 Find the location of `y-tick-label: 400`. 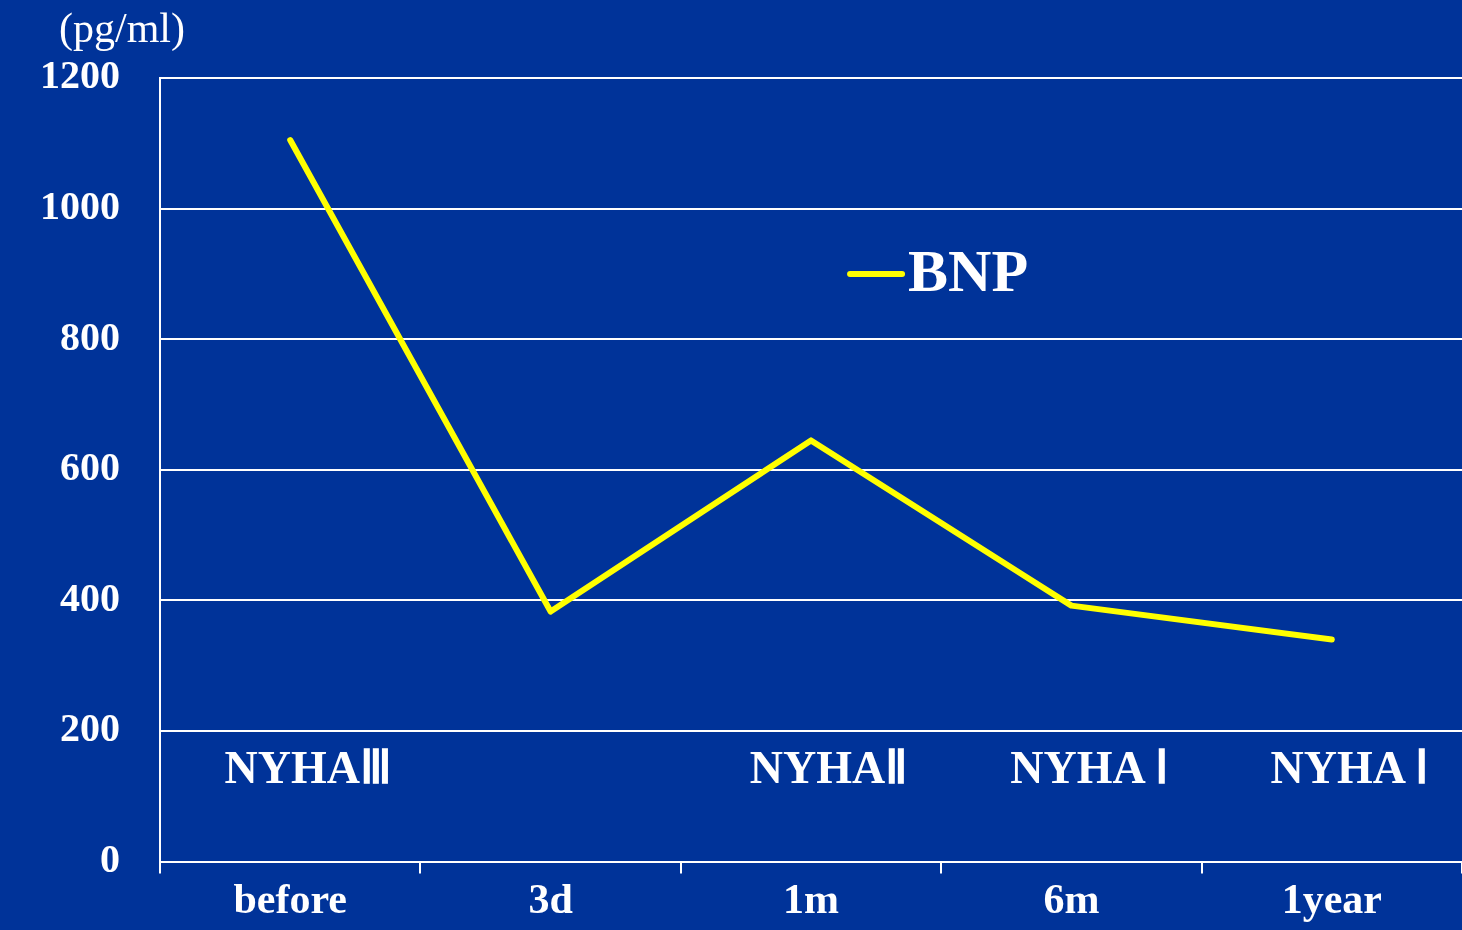

y-tick-label: 400 is located at coordinates (90, 597).